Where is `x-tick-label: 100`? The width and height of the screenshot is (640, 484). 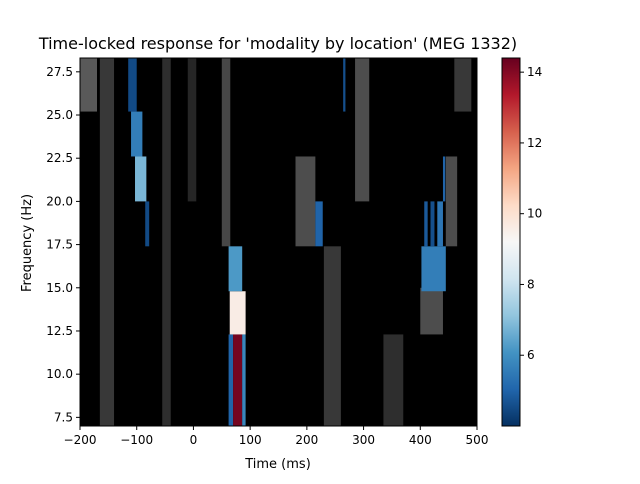
x-tick-label: 100 is located at coordinates (250, 440).